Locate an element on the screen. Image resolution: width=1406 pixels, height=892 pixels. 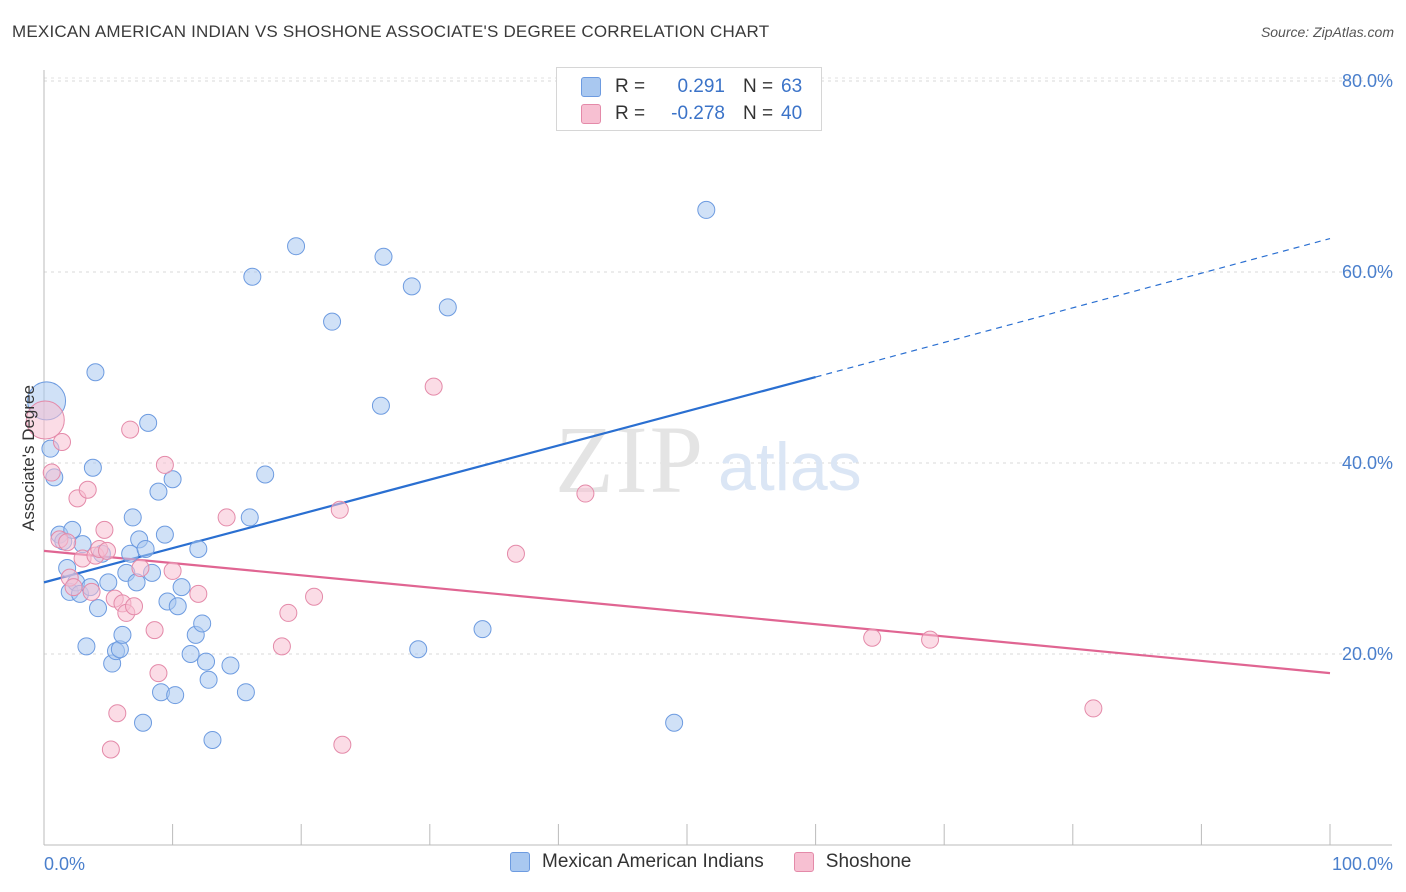
y-tick-label: 60.0% is located at coordinates (1367, 272).